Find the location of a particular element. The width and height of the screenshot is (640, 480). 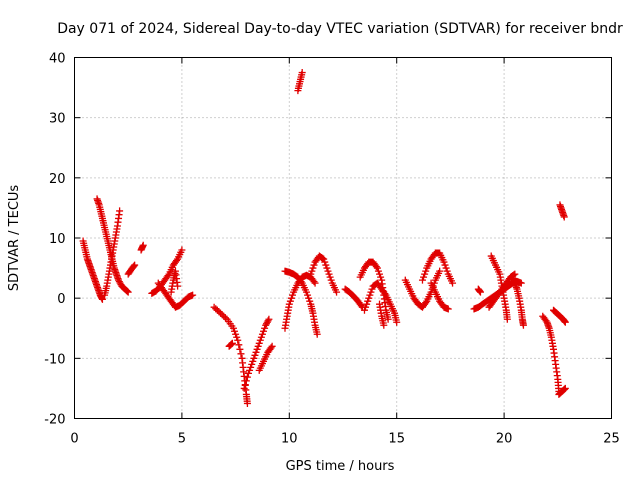

y-tick-label: 0 is located at coordinates (61, 299).